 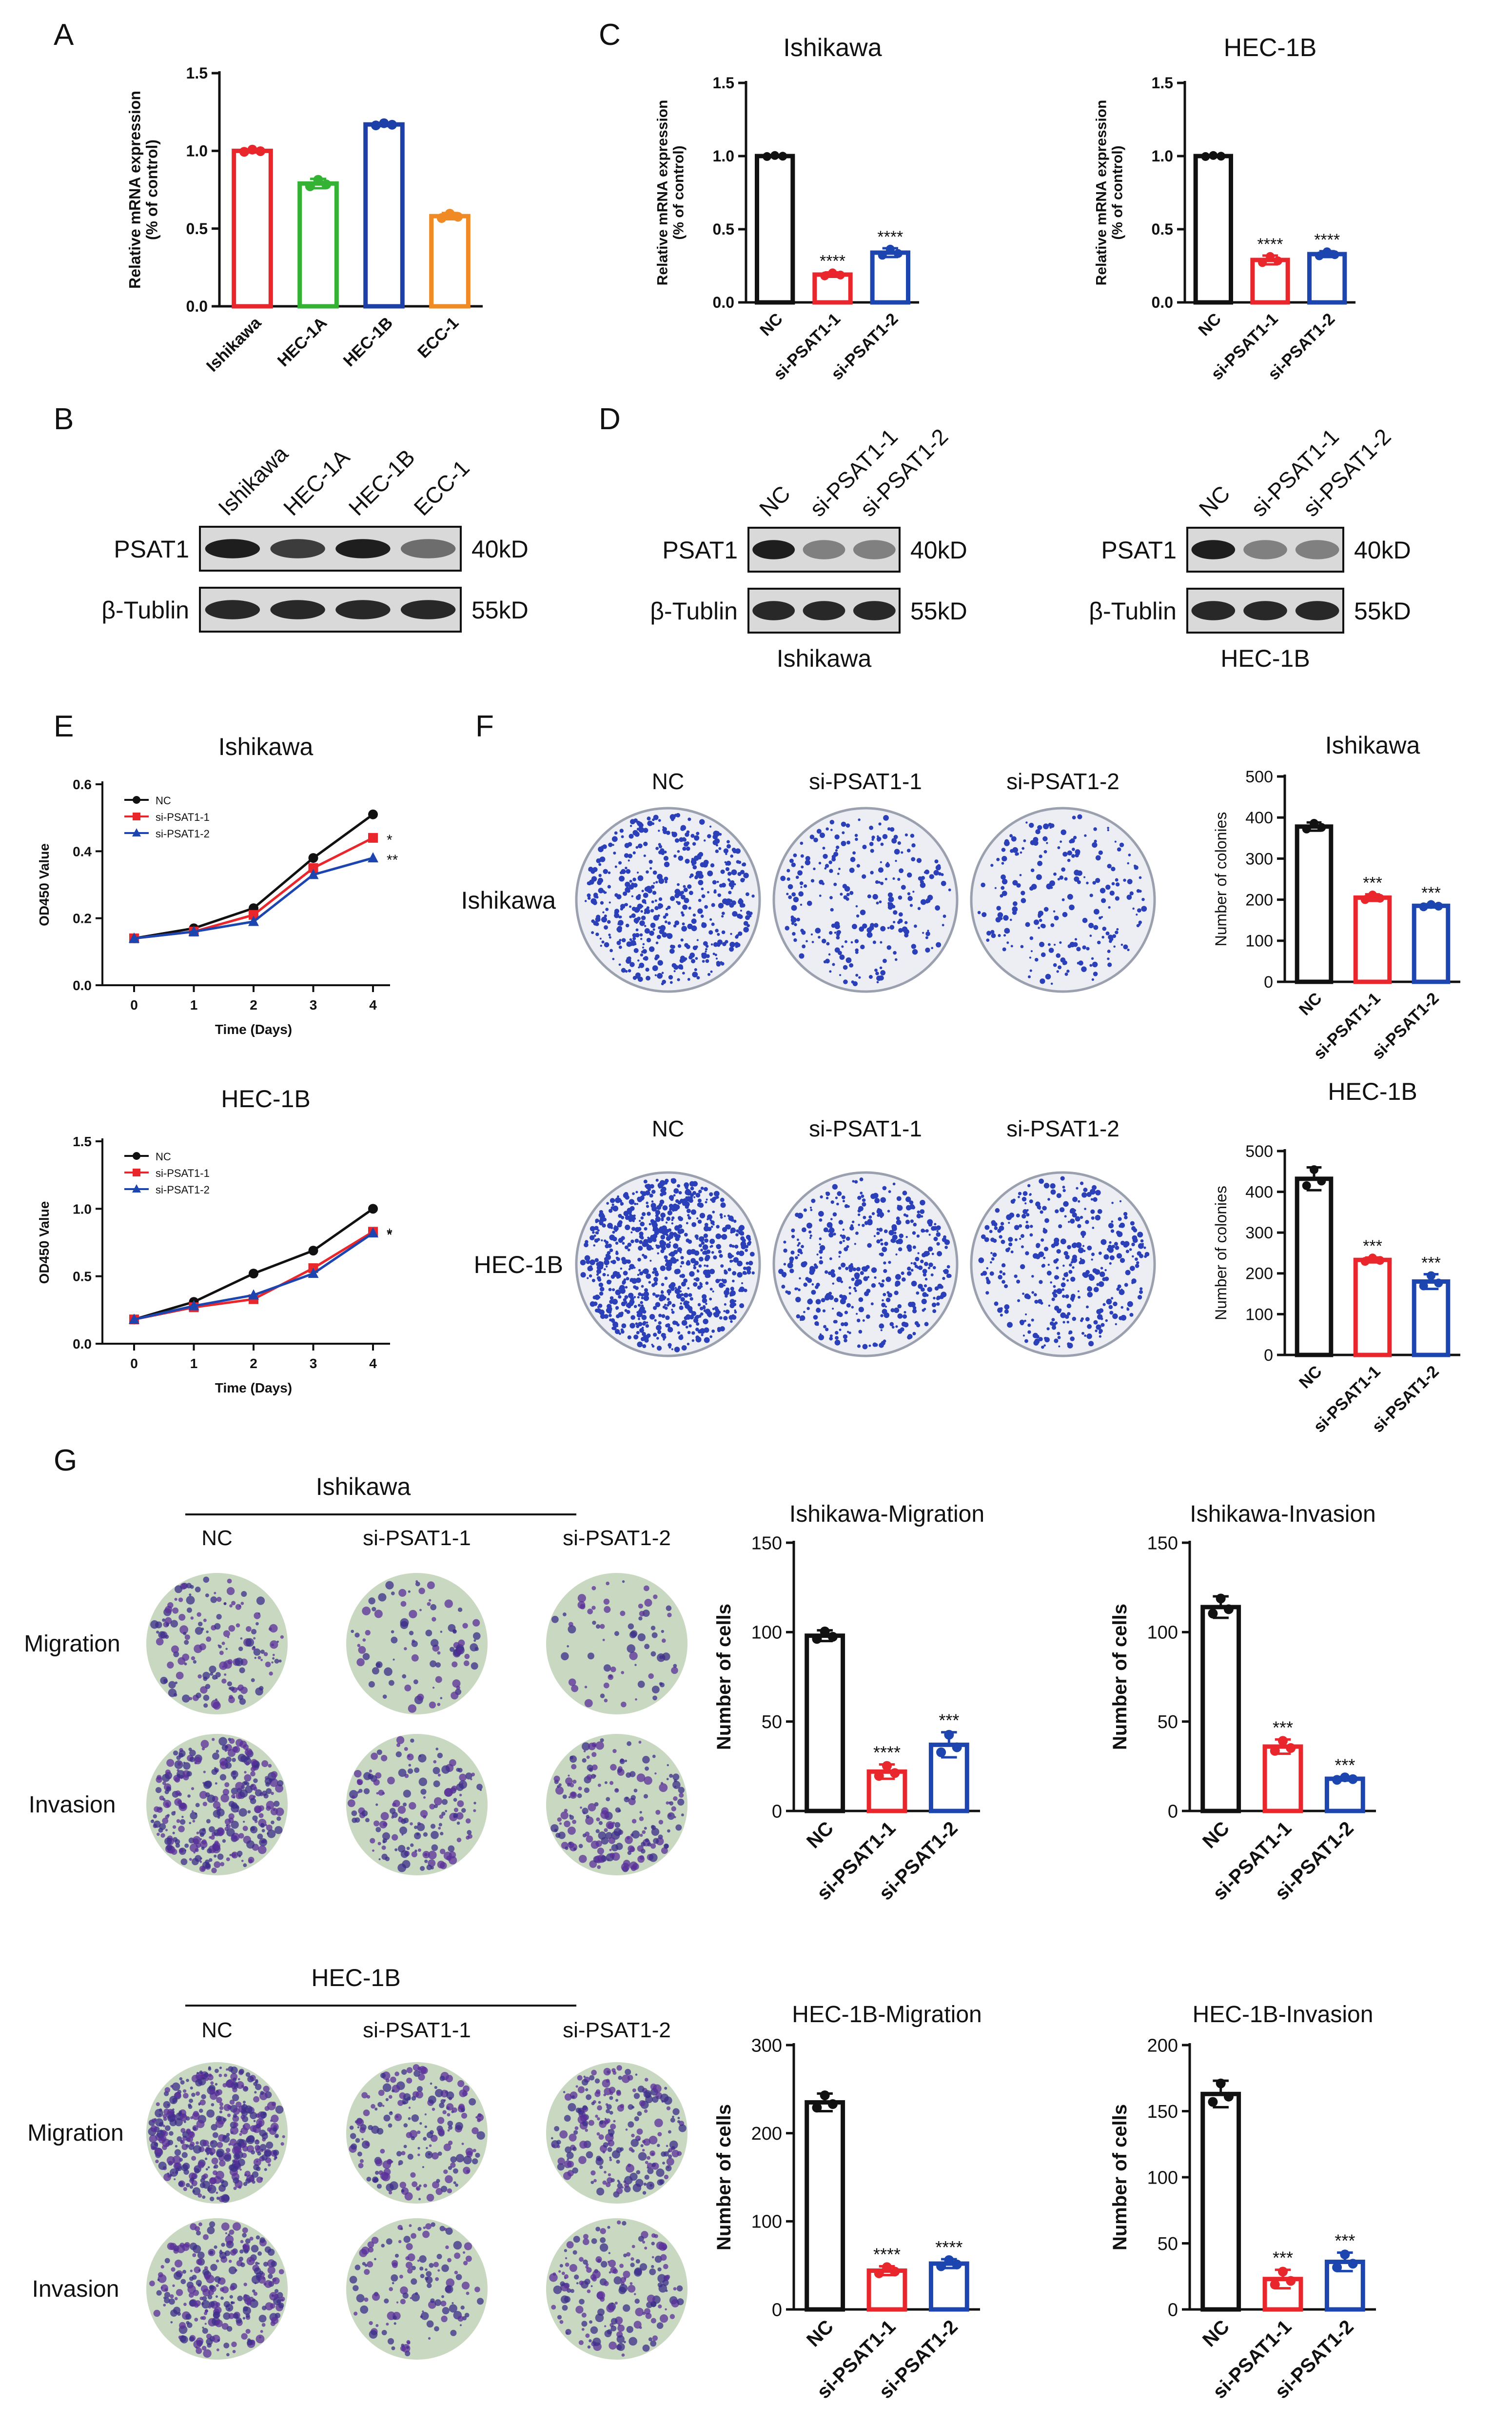 What do you see at coordinates (949, 2247) in the screenshot?
I see `significance-label: ****` at bounding box center [949, 2247].